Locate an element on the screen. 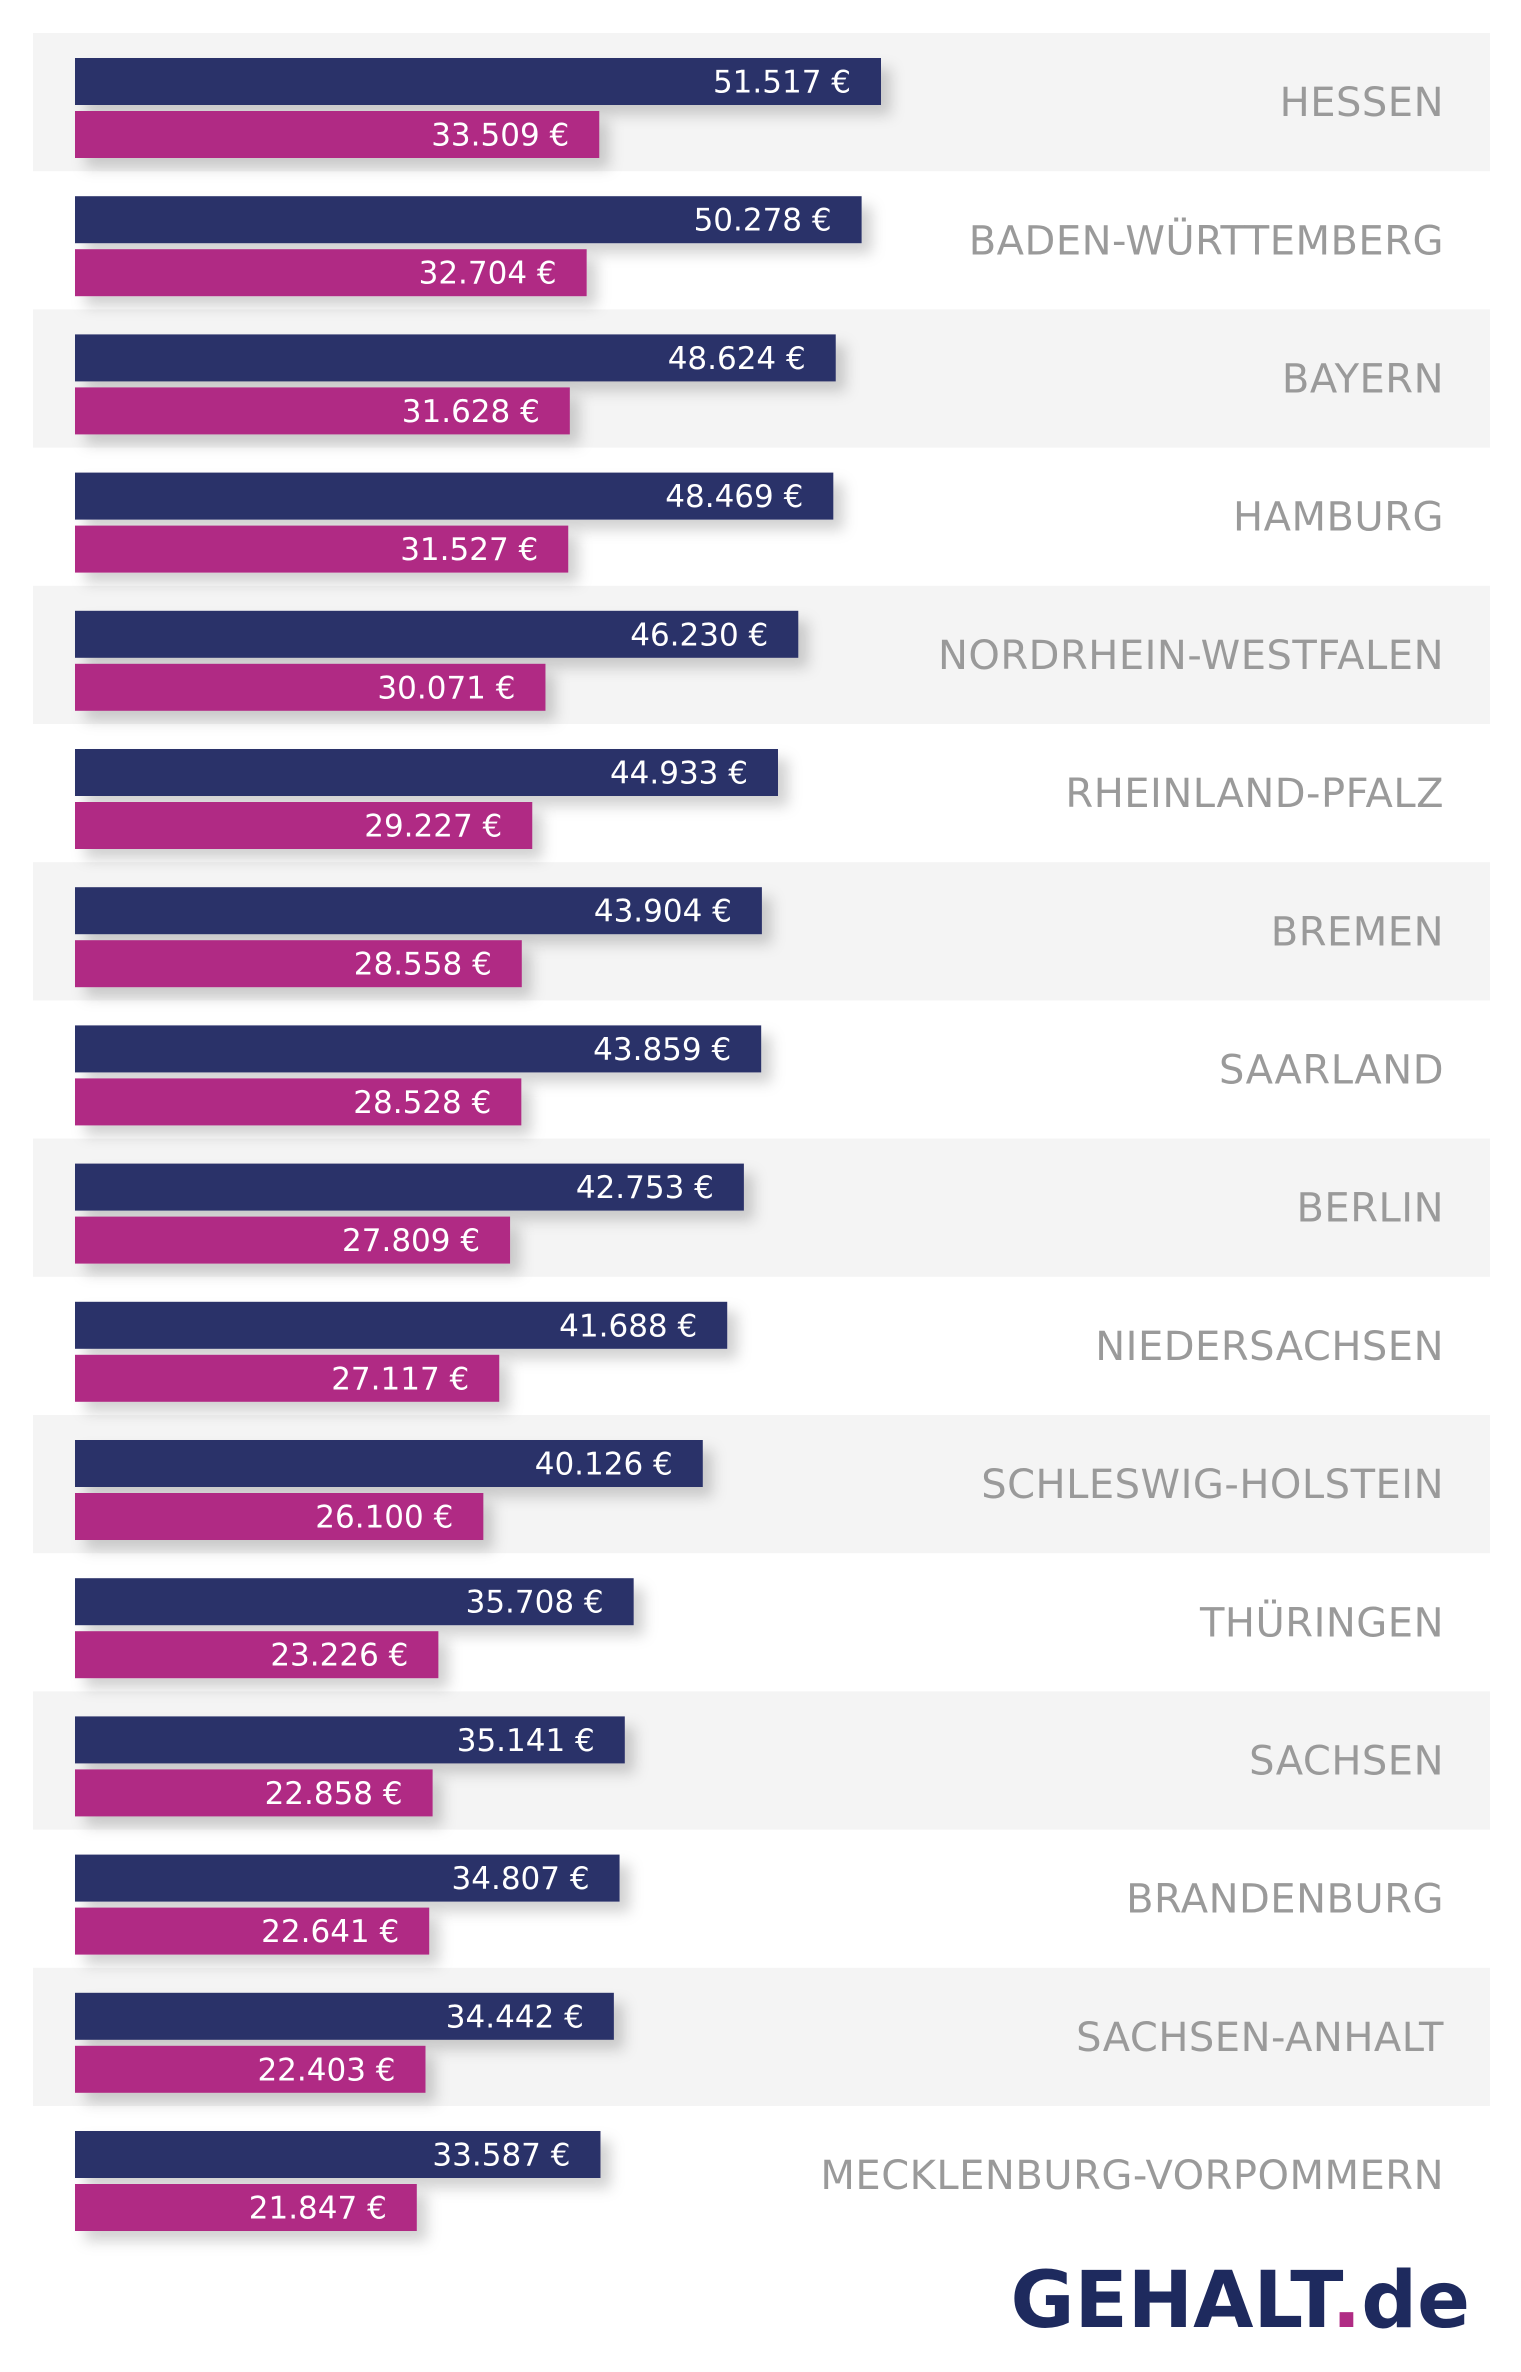 The height and width of the screenshot is (2372, 1521). category-label: BREMEN is located at coordinates (1357, 932).